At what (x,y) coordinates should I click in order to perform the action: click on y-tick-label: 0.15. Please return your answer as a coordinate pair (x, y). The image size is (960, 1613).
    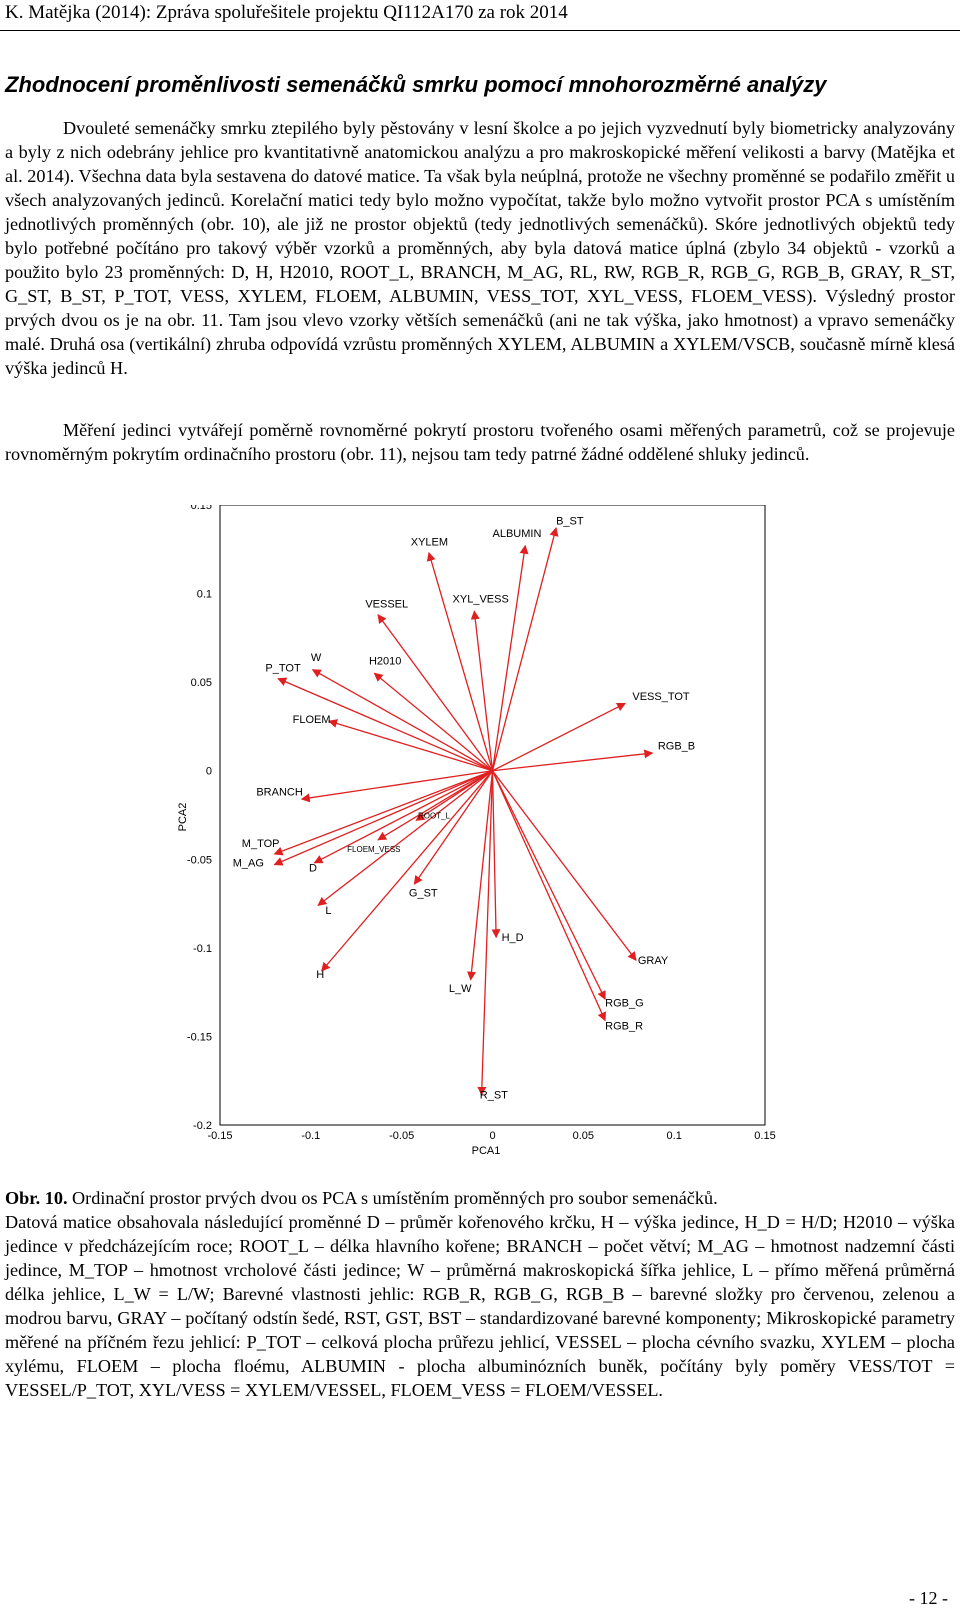
    Looking at the image, I should click on (201, 508).